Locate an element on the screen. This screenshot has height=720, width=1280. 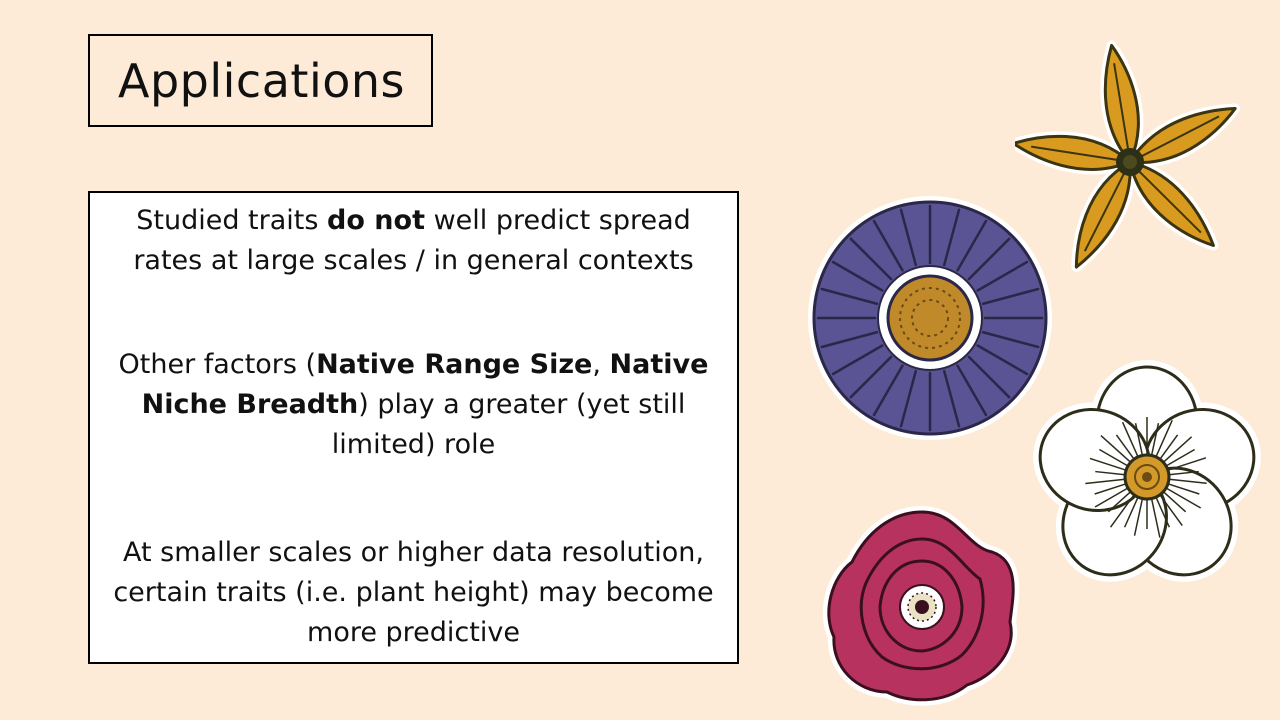
purple-aster-flower-icon is located at coordinates (930, 318).